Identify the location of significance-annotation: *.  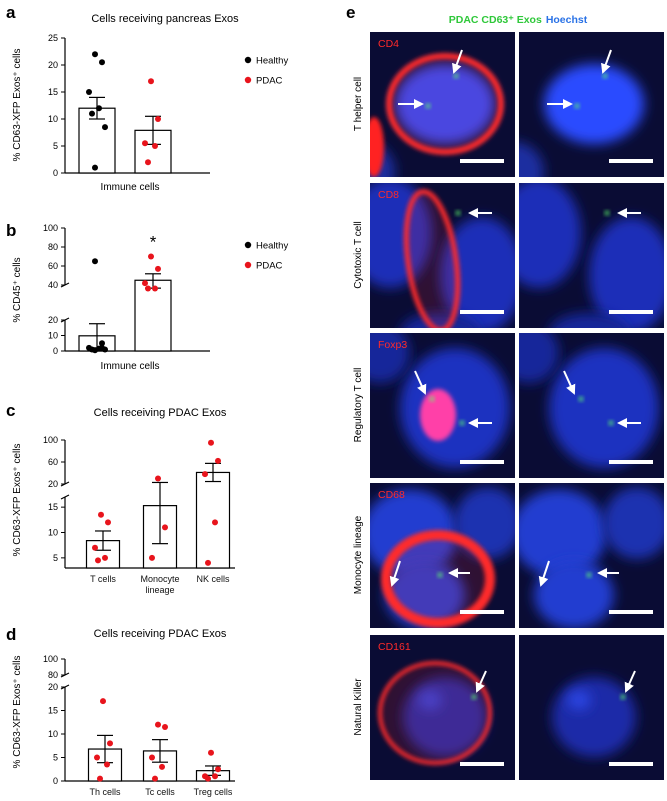
(153, 242).